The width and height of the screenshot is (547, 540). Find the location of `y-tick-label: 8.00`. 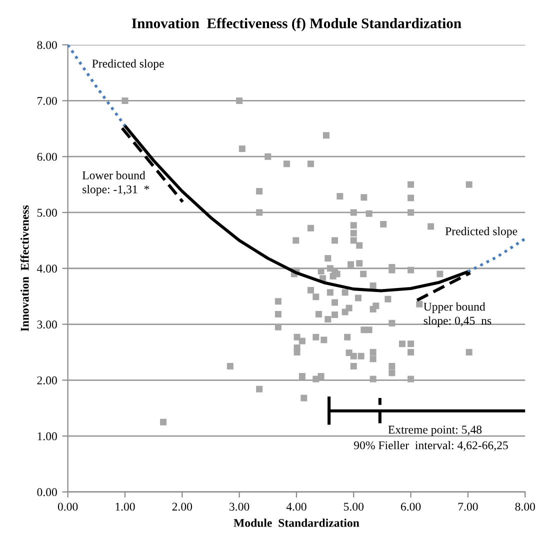

y-tick-label: 8.00 is located at coordinates (47, 45).